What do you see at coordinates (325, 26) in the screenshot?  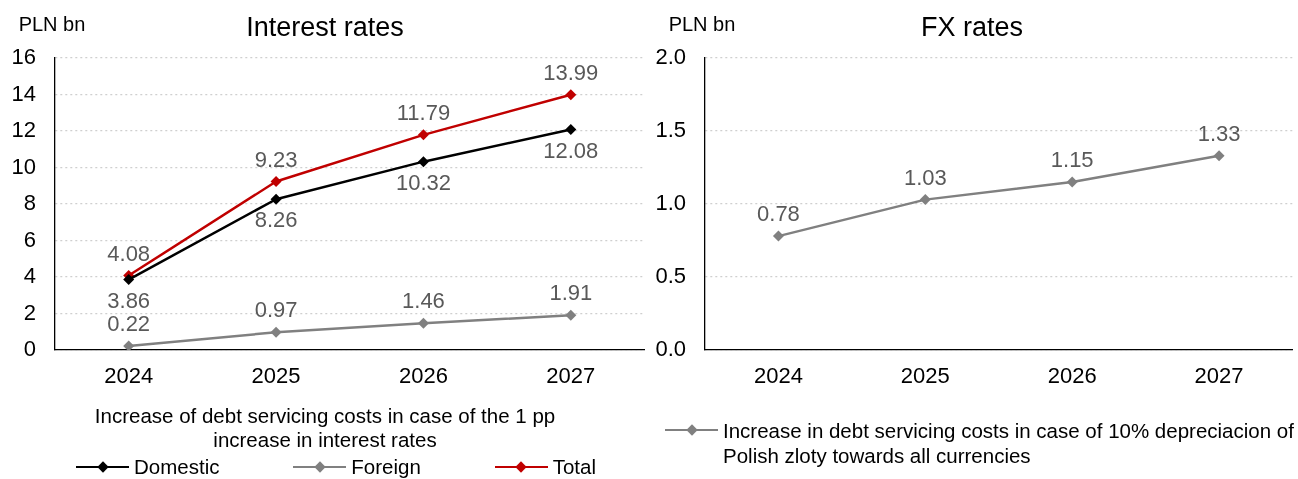 I see `chart-title: Interest rates` at bounding box center [325, 26].